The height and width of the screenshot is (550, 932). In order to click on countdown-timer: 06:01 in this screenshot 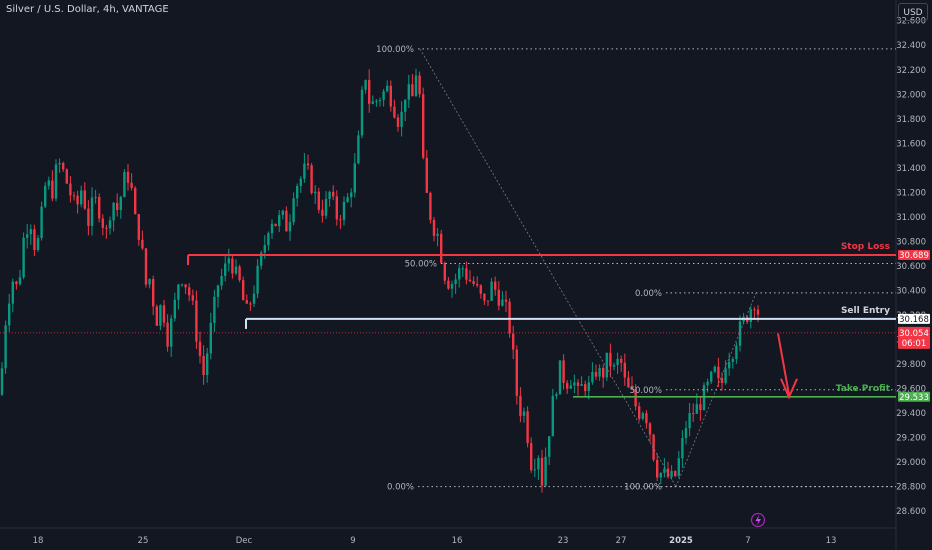, I will do `click(914, 344)`.